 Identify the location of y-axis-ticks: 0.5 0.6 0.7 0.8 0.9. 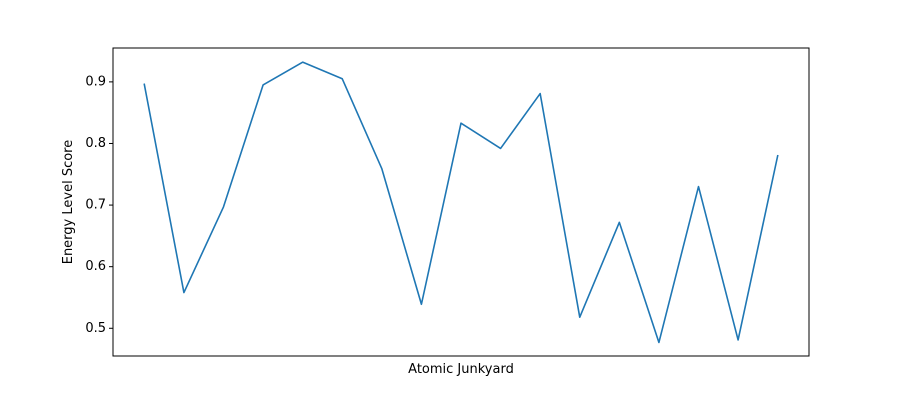
(99, 205).